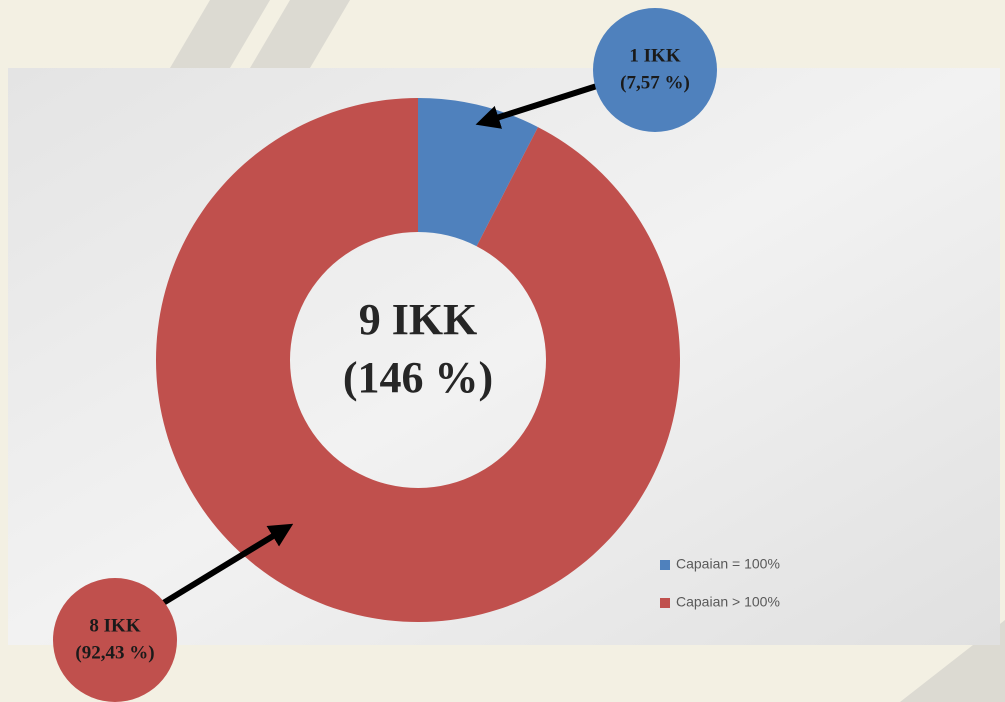 This screenshot has height=702, width=1005. I want to click on center-label: 9 IKK, so click(418, 319).